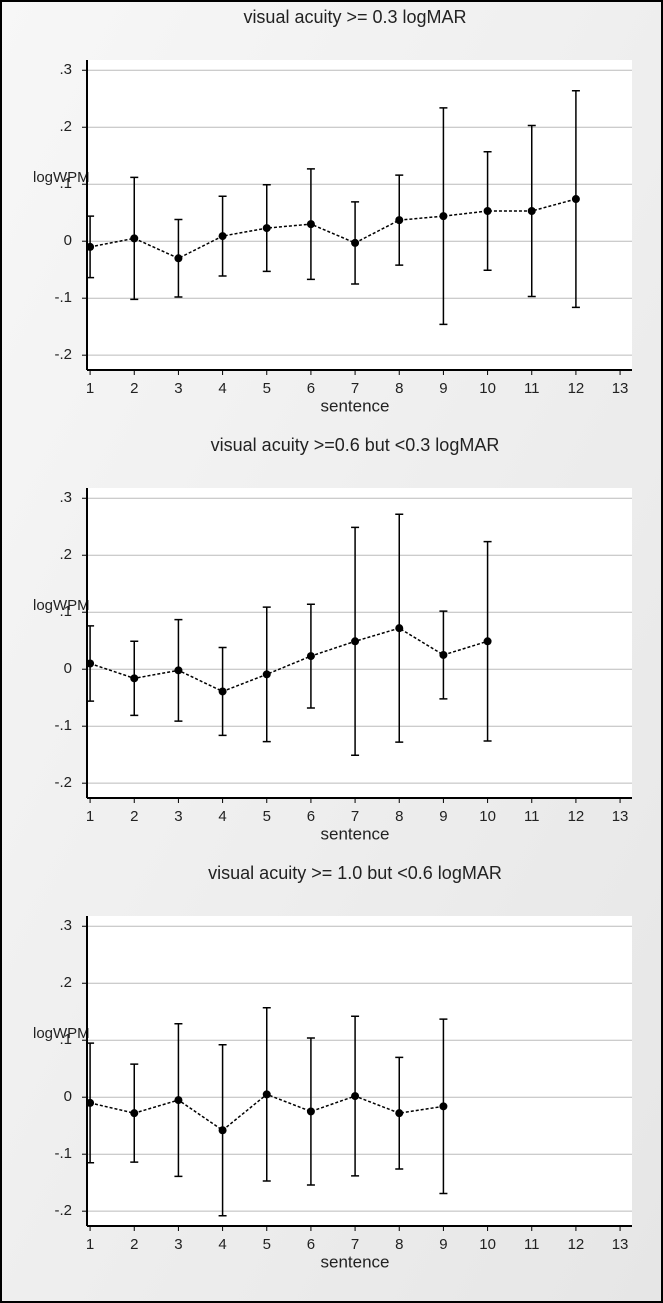 This screenshot has width=663, height=1303. What do you see at coordinates (355, 445) in the screenshot?
I see `chart-title: visual acuity >=0.6 but <0.3 logMAR` at bounding box center [355, 445].